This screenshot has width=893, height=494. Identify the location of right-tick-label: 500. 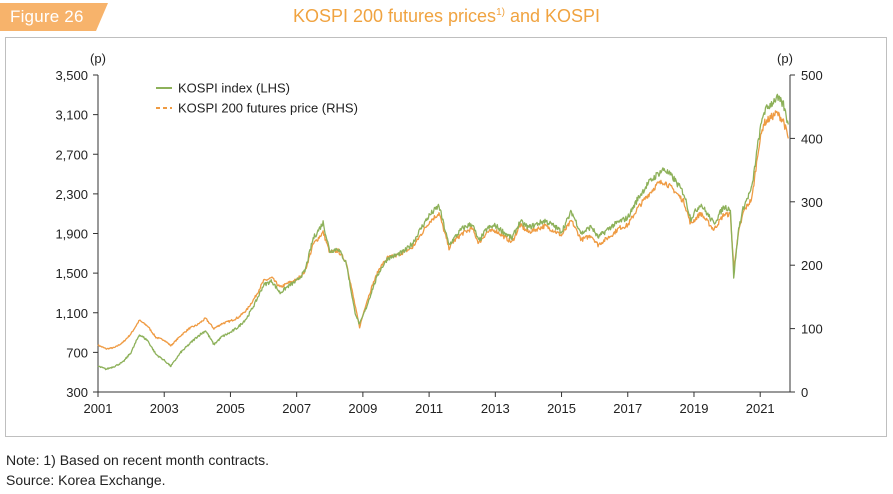
(812, 75).